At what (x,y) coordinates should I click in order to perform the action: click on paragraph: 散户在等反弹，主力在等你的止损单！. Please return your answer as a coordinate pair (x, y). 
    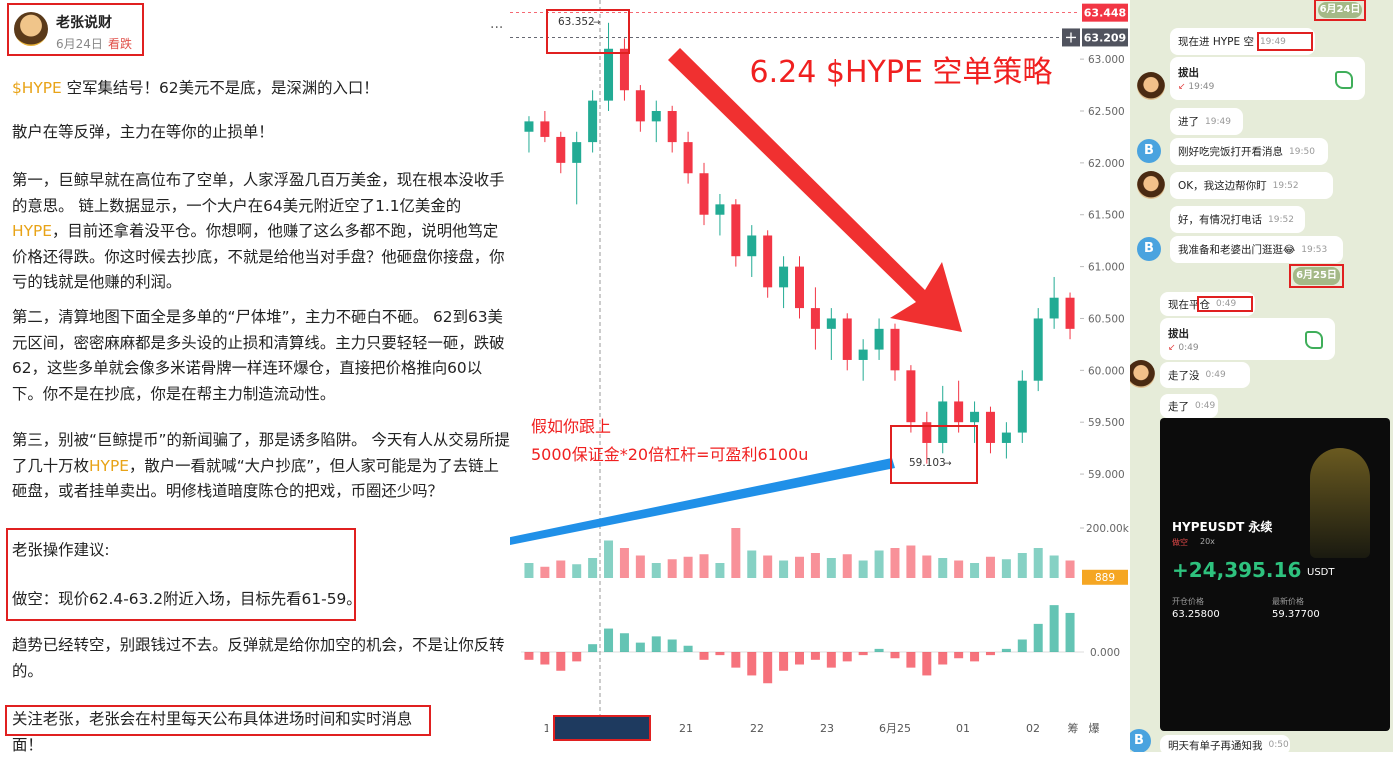
    Looking at the image, I should click on (261, 133).